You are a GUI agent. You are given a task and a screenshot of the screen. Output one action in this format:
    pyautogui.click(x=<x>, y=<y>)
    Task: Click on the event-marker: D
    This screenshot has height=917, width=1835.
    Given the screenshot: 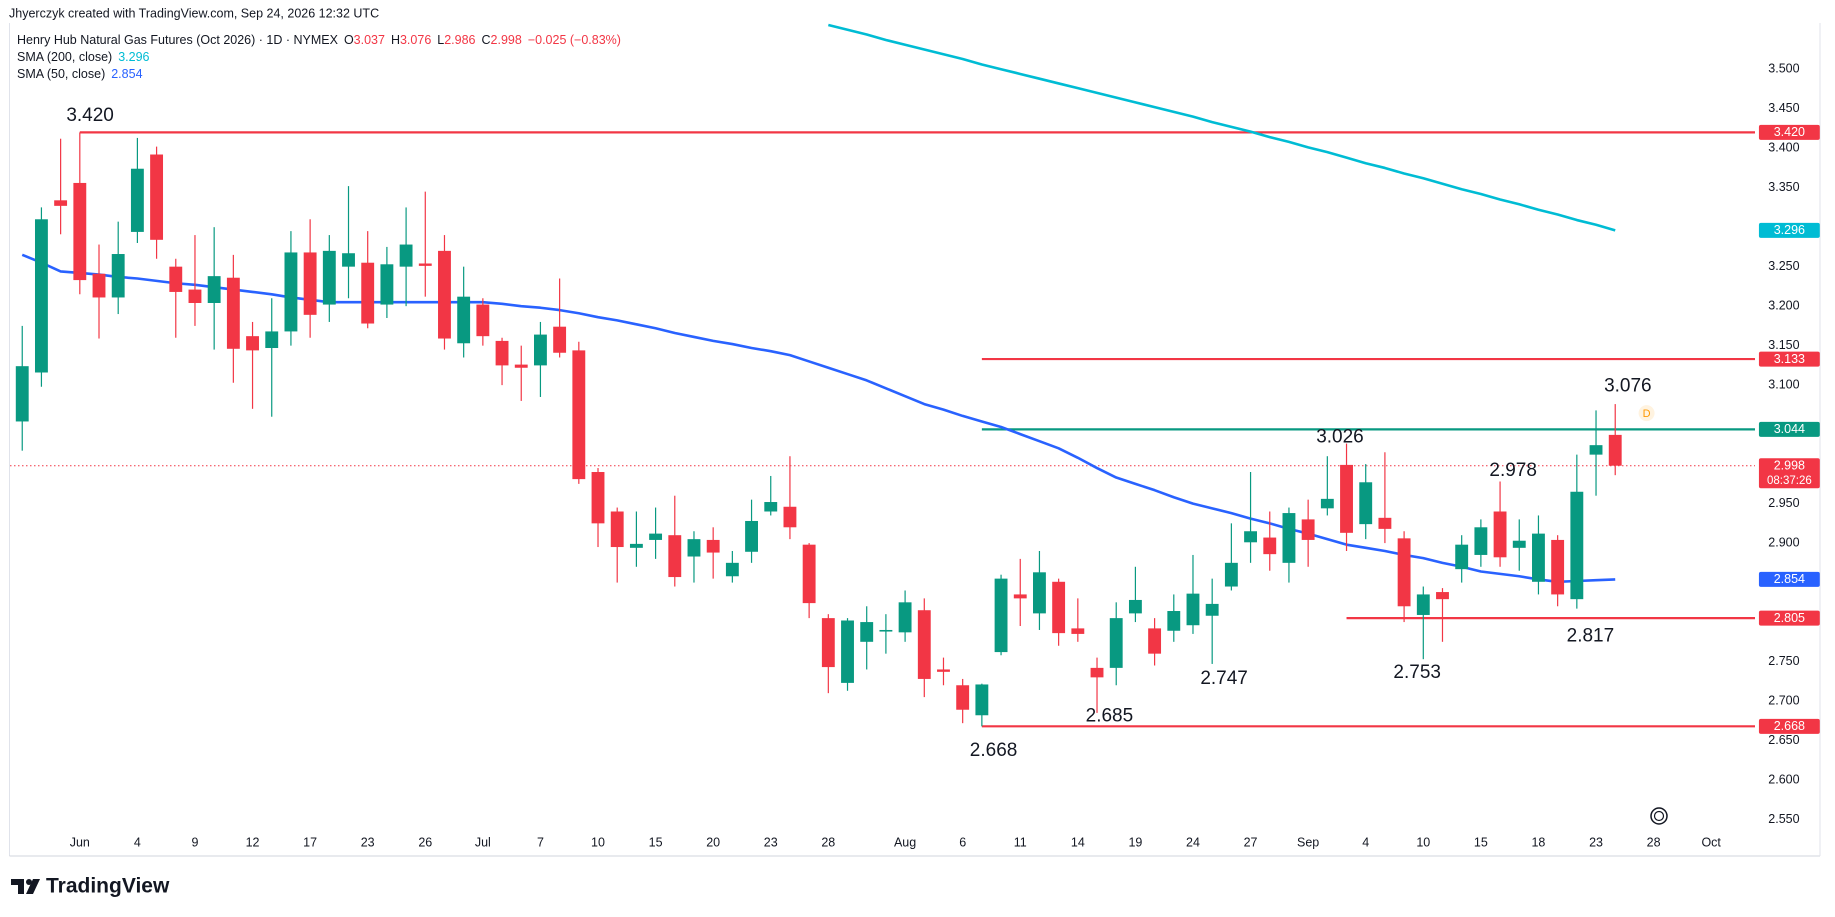 What is the action you would take?
    pyautogui.click(x=1647, y=414)
    